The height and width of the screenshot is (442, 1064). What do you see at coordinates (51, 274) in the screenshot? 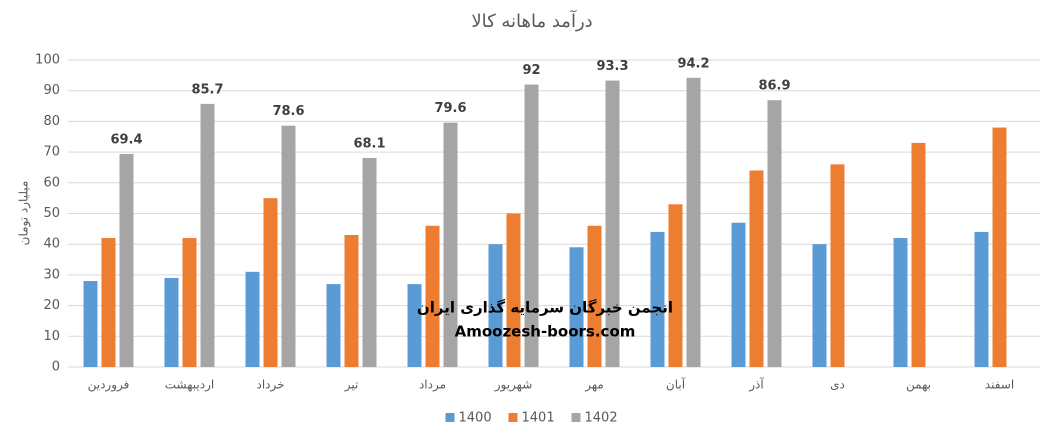
I see `y-tick-label: 30` at bounding box center [51, 274].